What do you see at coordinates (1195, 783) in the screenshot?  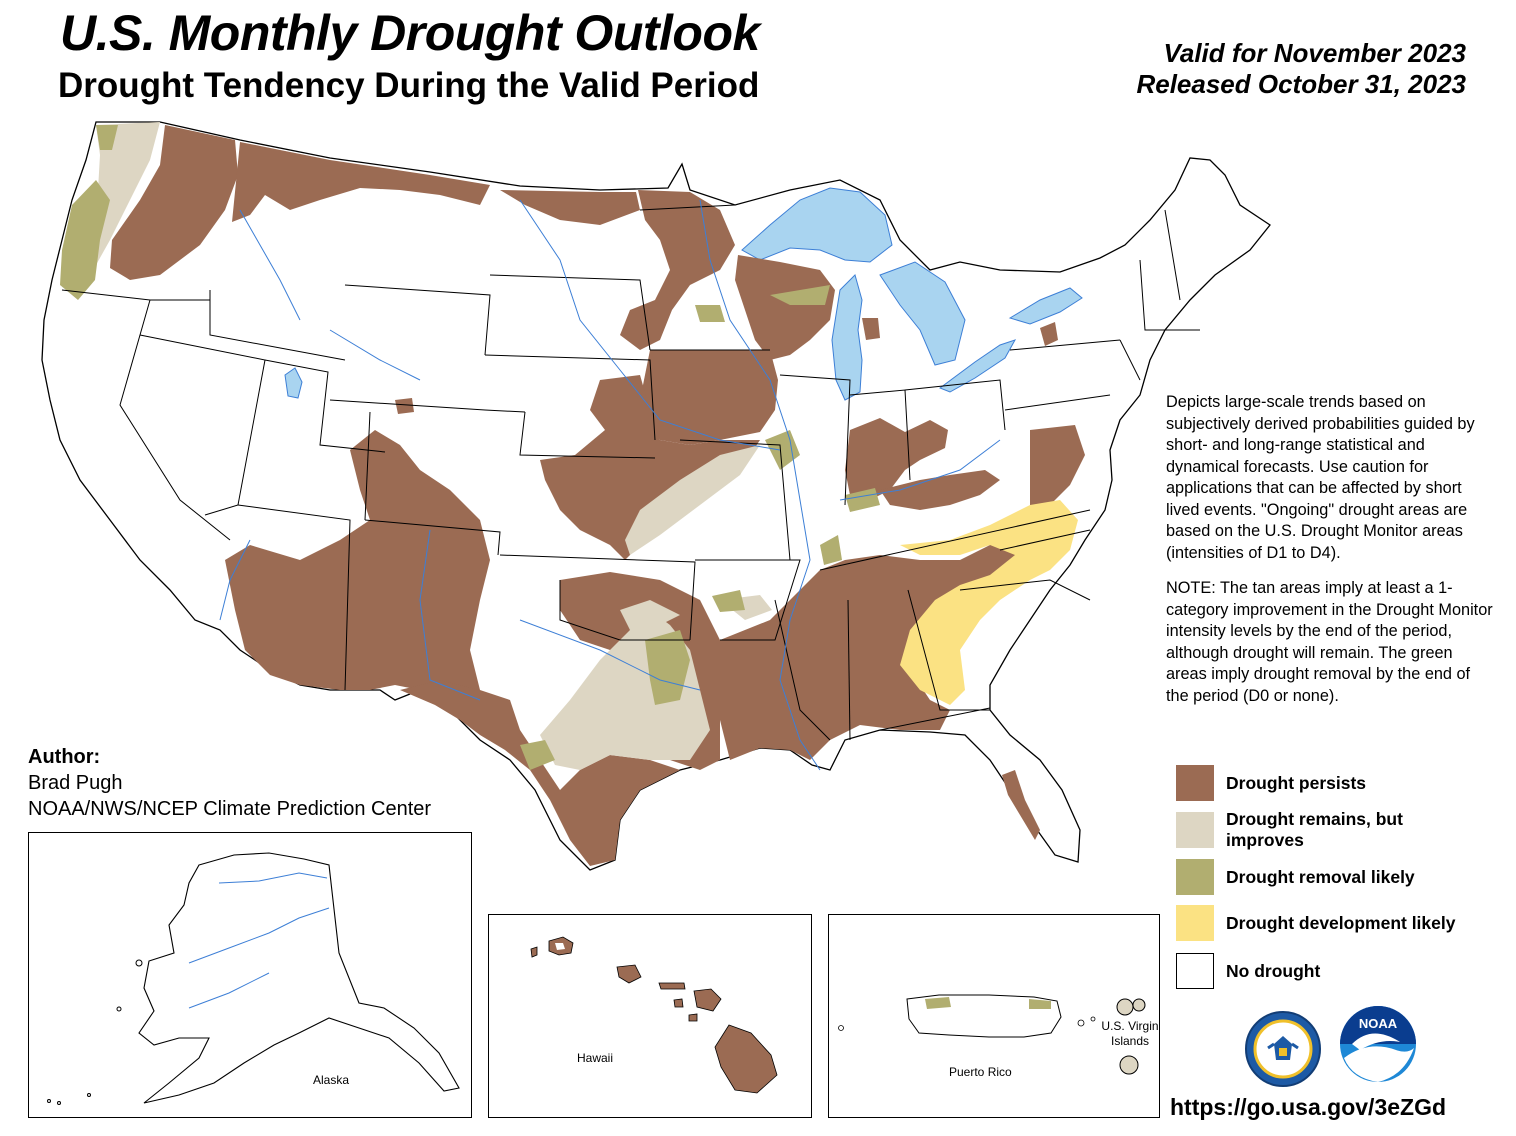 I see `legend-swatch-persists` at bounding box center [1195, 783].